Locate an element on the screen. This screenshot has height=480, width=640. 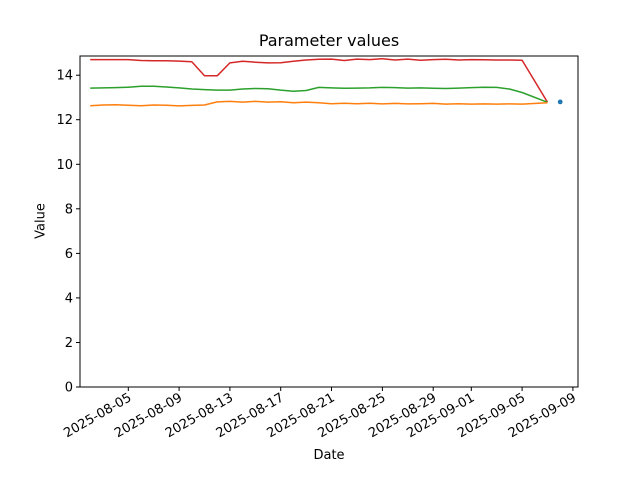
x-axis-label: Date is located at coordinates (329, 455).